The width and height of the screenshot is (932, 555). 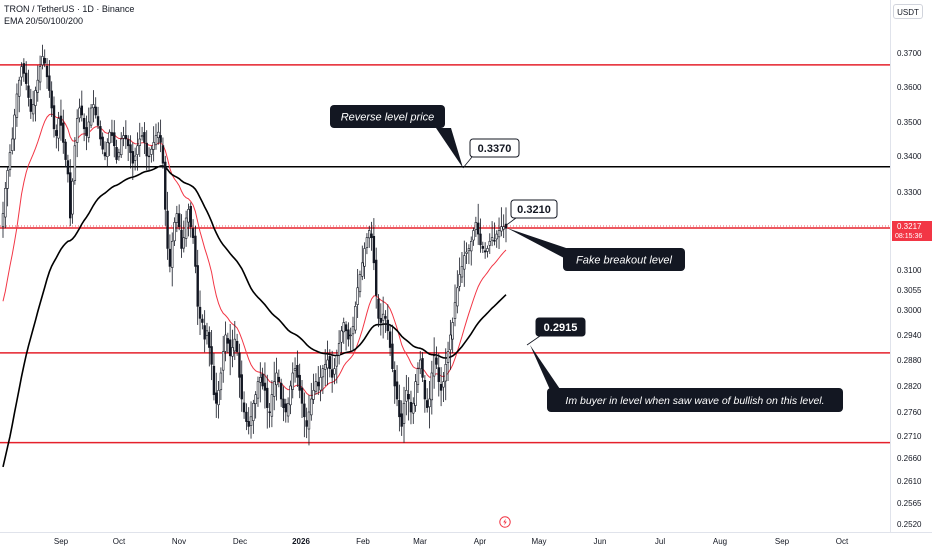 I want to click on buyer-callout-pointer, so click(x=546, y=368).